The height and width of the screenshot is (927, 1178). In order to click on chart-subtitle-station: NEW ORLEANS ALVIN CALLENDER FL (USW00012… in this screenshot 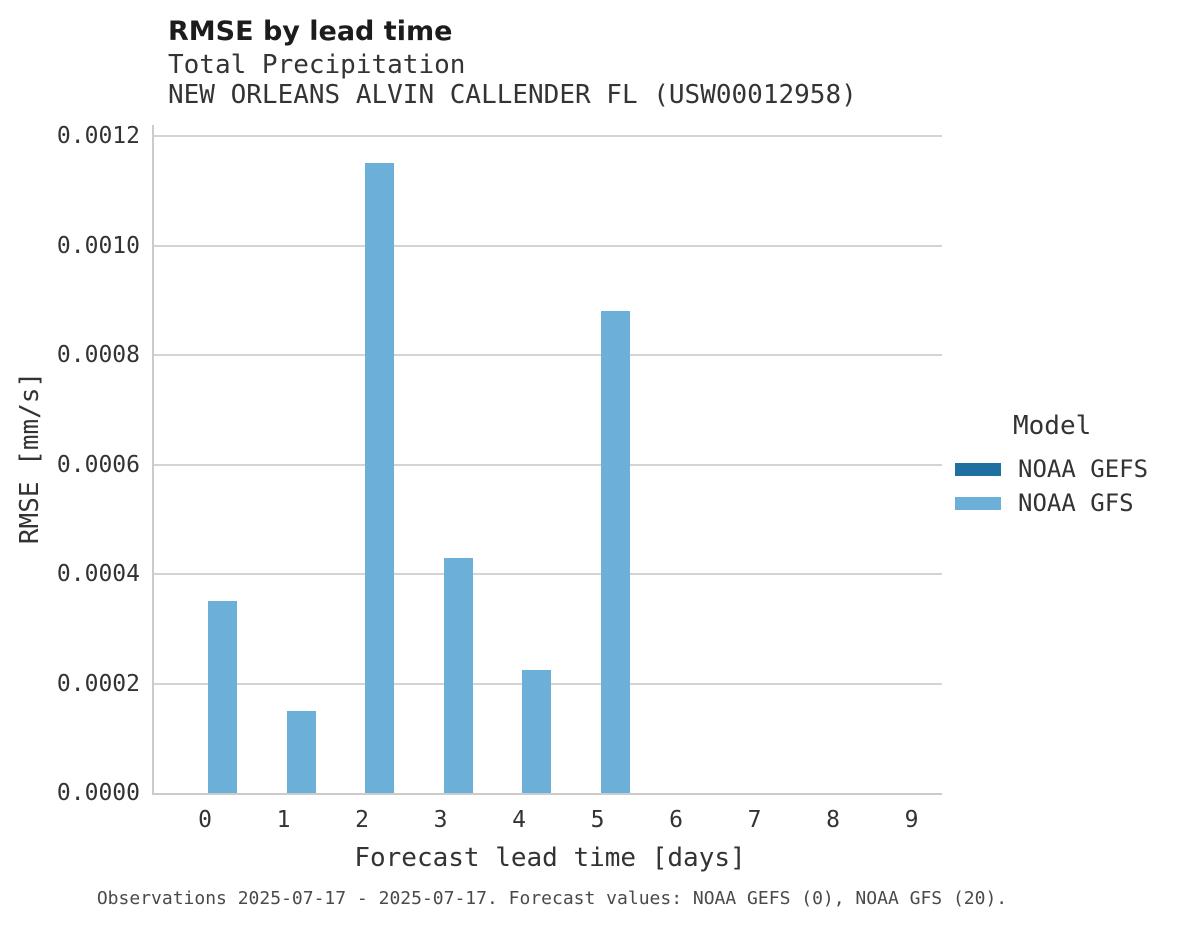, I will do `click(512, 95)`.